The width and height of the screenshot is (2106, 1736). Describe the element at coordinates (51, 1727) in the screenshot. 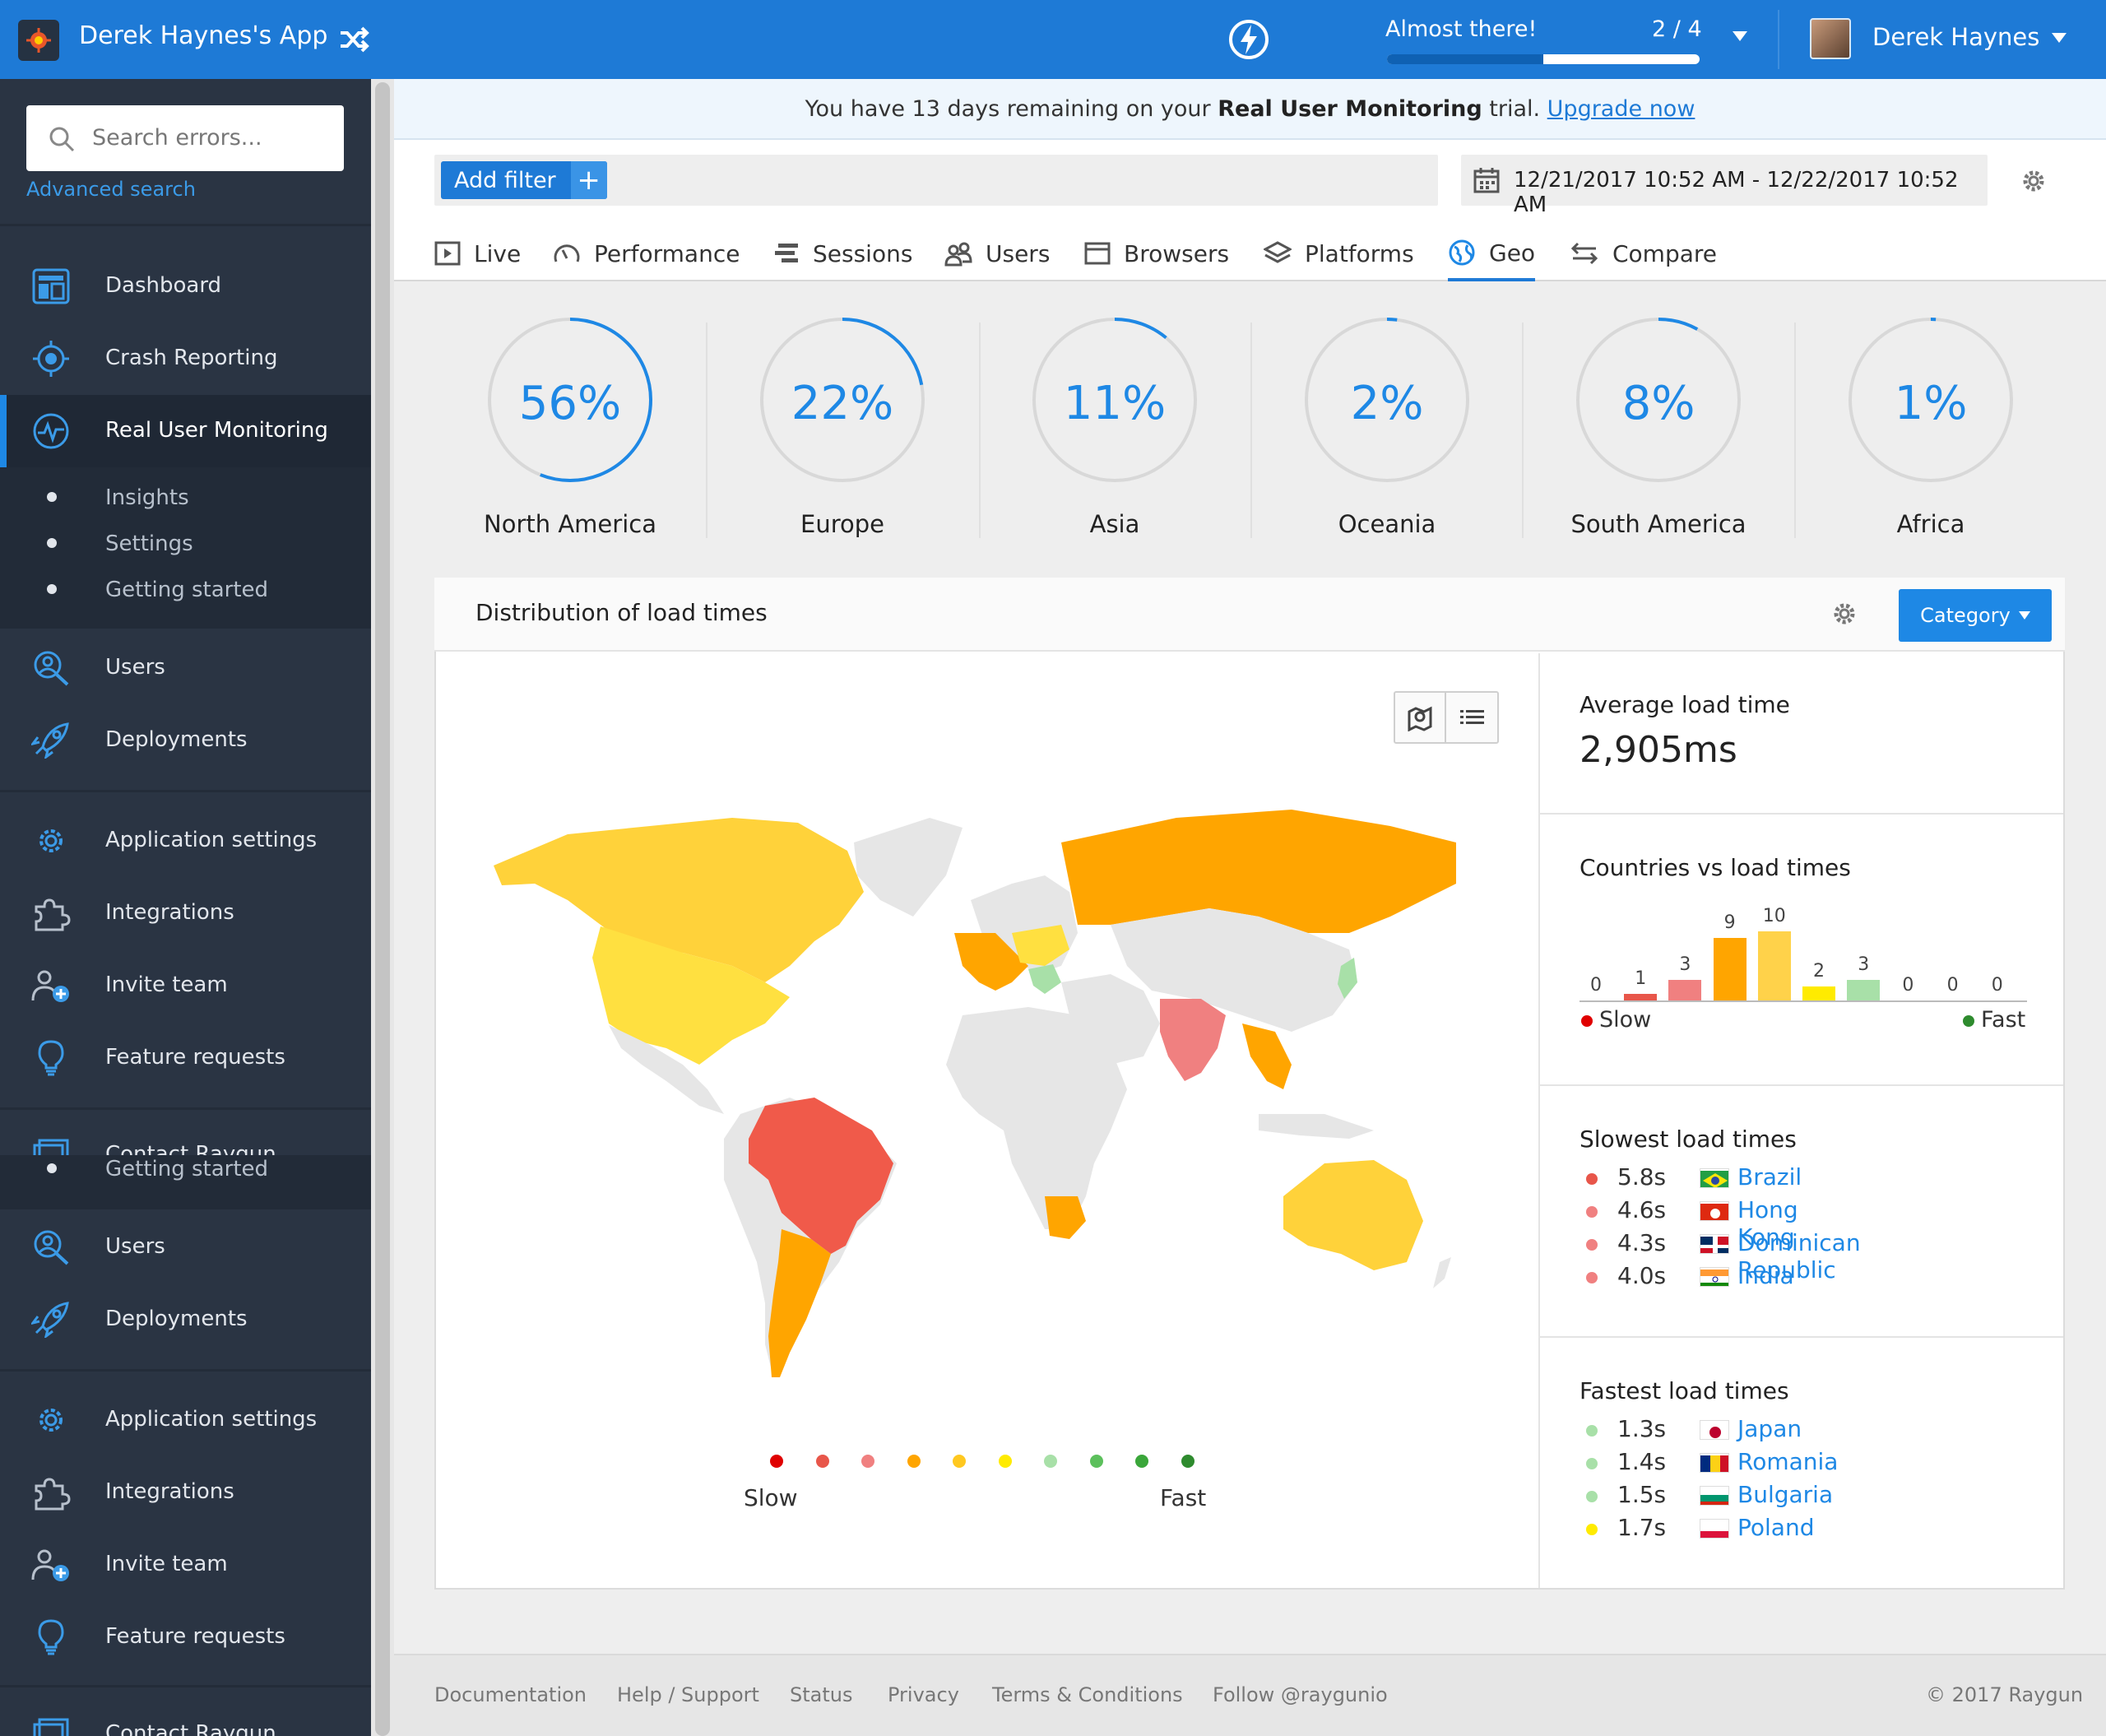

I see `contact-icon` at that location.